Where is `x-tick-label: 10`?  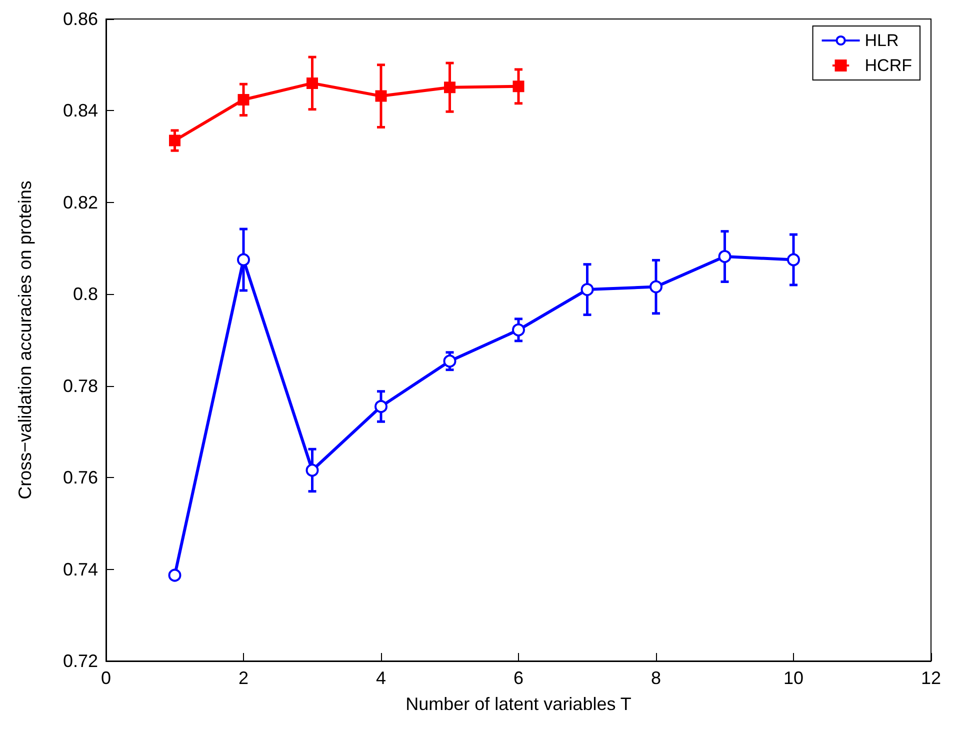 x-tick-label: 10 is located at coordinates (793, 678).